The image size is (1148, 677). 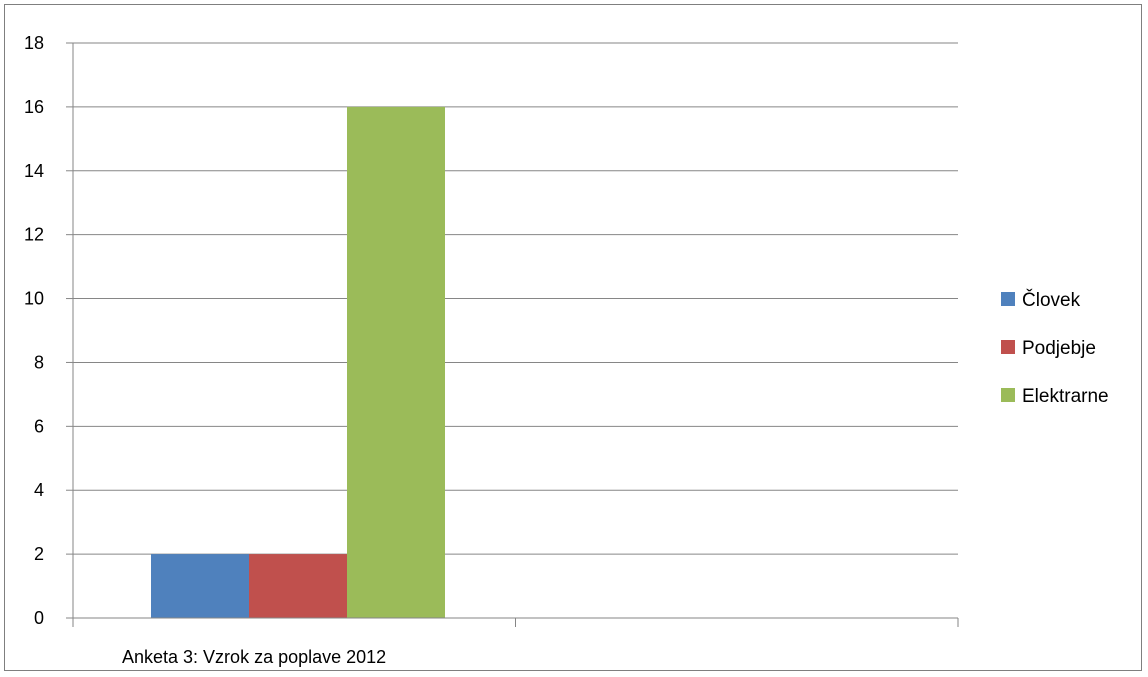 What do you see at coordinates (200, 586) in the screenshot?
I see `bar--lovek` at bounding box center [200, 586].